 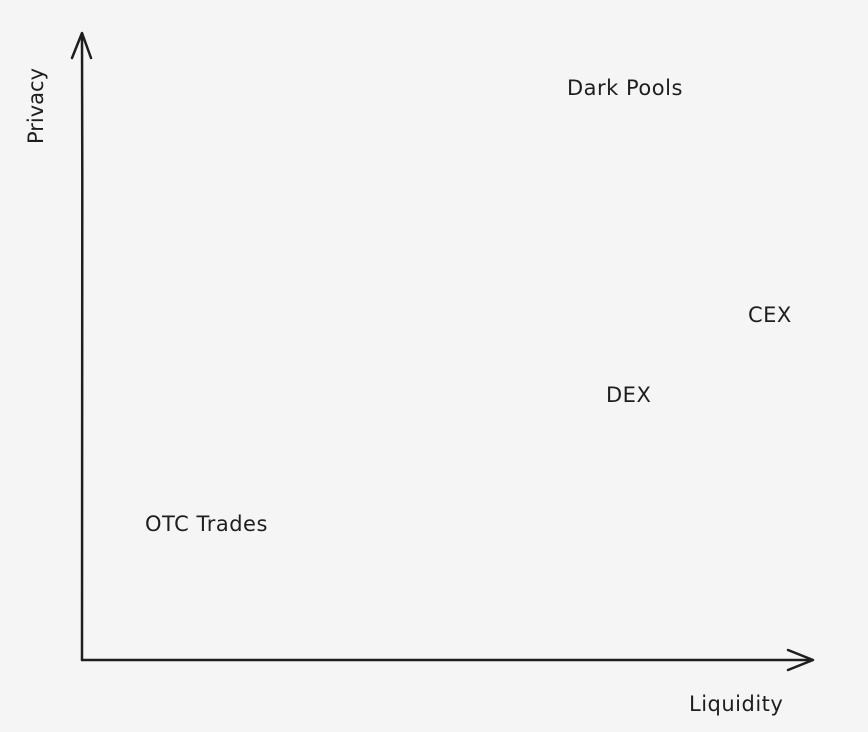 I want to click on x-axis-arrowhead, so click(x=800, y=660).